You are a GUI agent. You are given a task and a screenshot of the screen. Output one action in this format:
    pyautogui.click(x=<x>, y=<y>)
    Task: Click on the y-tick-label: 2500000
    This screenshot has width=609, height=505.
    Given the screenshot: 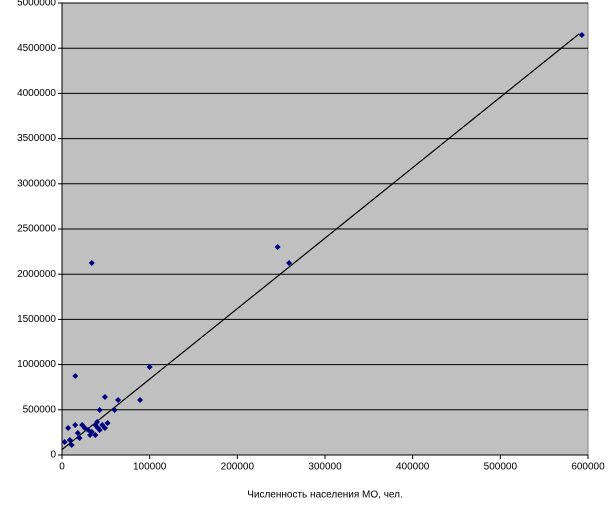 What is the action you would take?
    pyautogui.click(x=36, y=229)
    